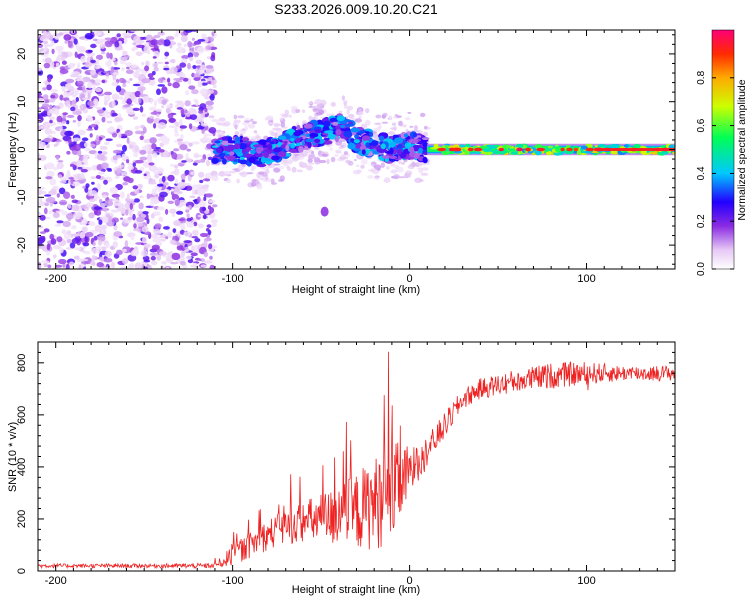 The width and height of the screenshot is (750, 600). I want to click on y-tick-label: 400, so click(22, 467).